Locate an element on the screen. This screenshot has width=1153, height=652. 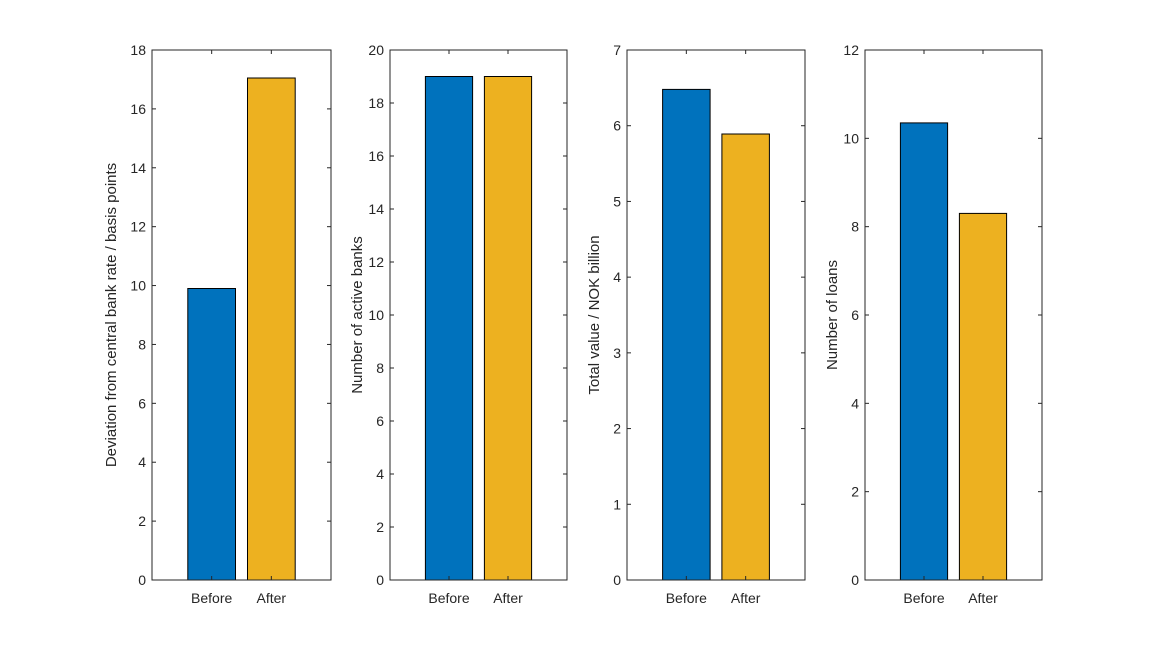
y-tick-label: 20 is located at coordinates (376, 50).